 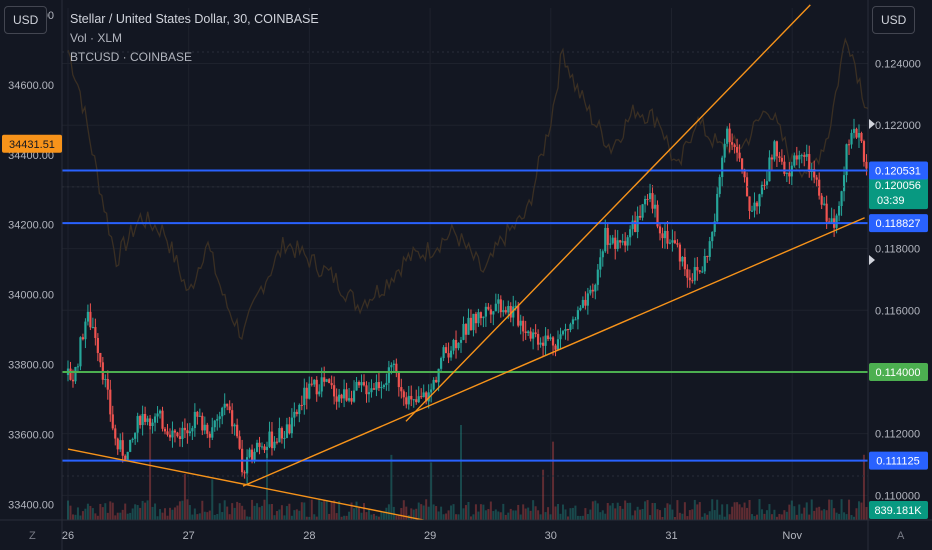 What do you see at coordinates (894, 20) in the screenshot?
I see `right-currency-button: USD` at bounding box center [894, 20].